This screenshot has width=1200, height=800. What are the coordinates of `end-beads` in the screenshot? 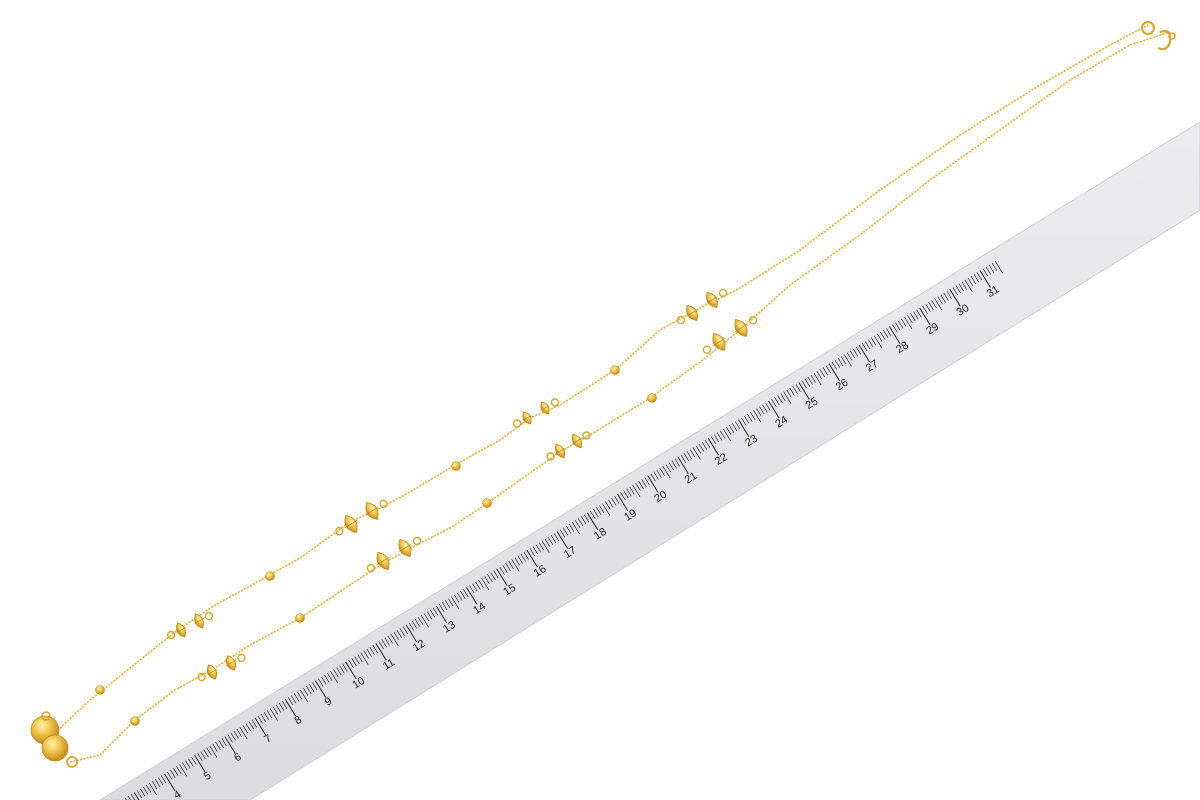 It's located at (54, 739).